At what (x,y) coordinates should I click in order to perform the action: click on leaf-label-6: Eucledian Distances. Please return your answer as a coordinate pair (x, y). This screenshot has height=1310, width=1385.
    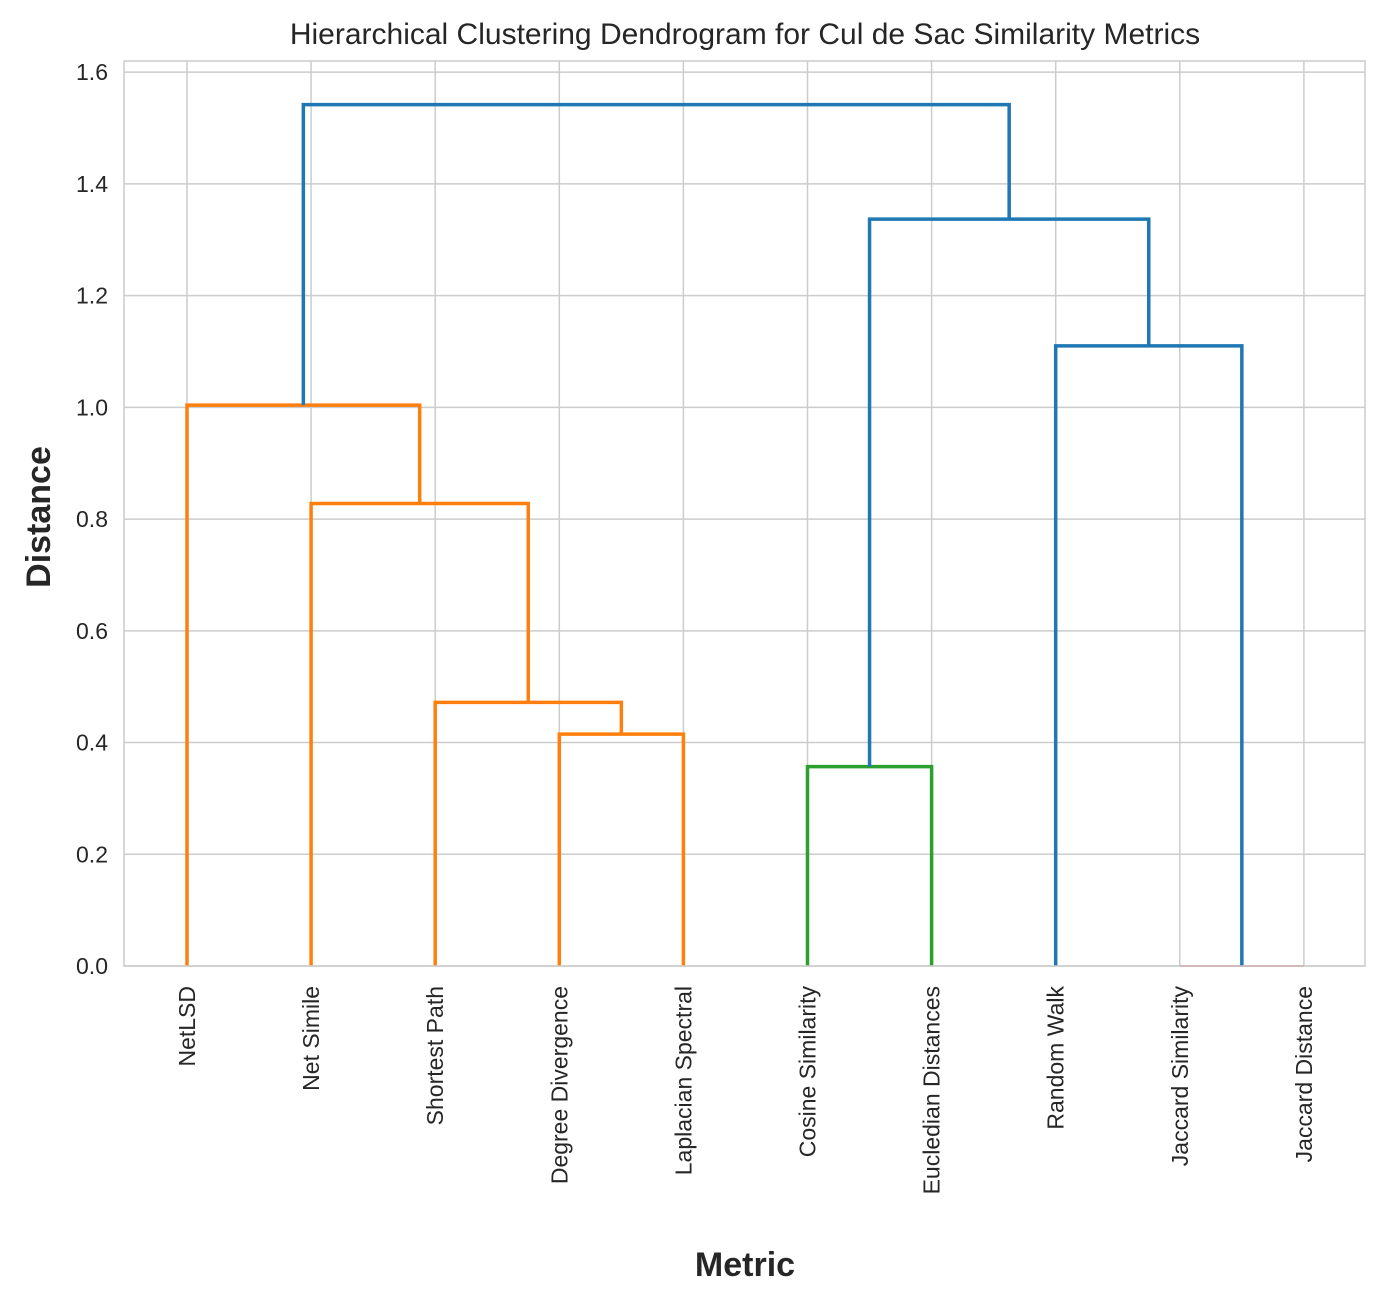
    Looking at the image, I should click on (932, 1090).